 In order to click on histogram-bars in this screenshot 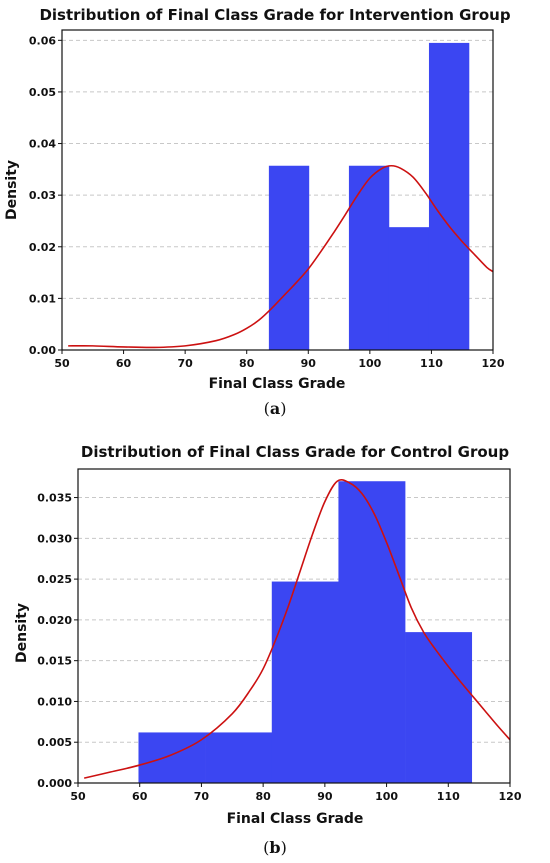, I will do `click(369, 196)`.